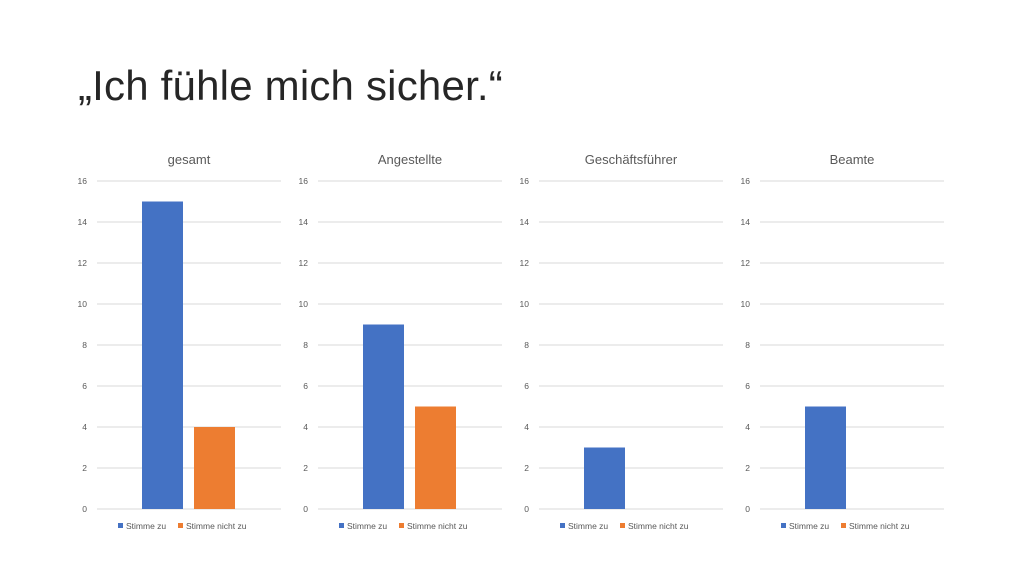  Describe the element at coordinates (852, 159) in the screenshot. I see `chart-title: Beamte` at that location.